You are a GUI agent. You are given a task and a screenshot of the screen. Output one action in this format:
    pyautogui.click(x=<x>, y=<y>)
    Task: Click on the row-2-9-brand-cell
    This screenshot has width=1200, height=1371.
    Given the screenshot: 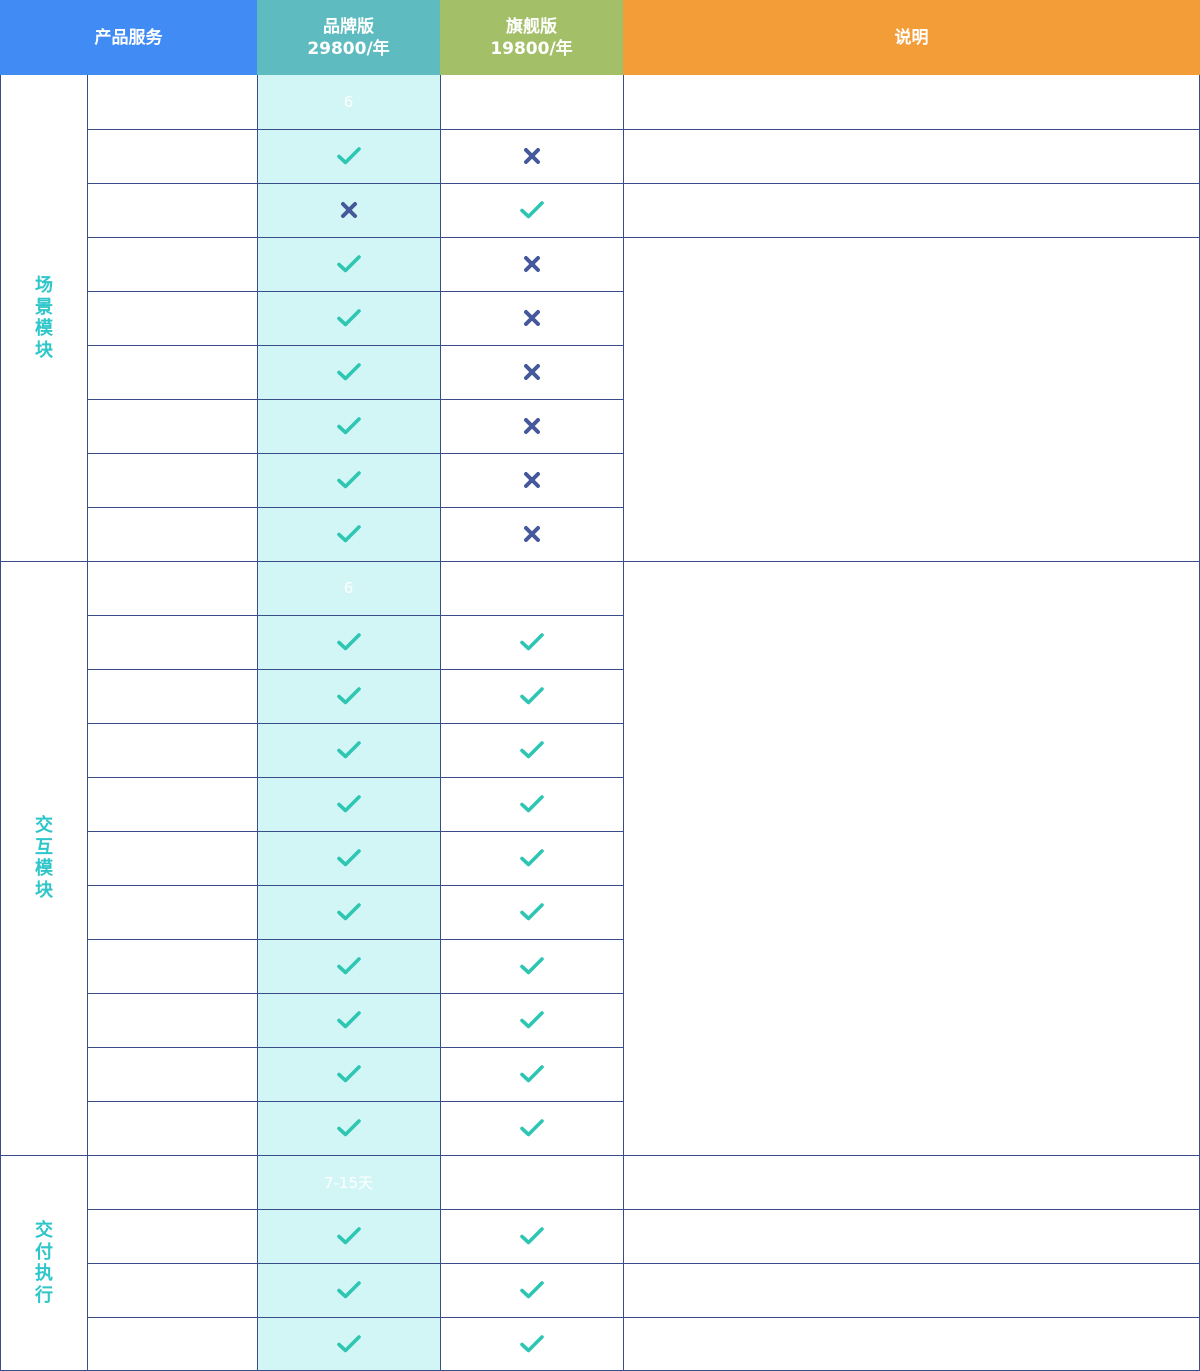 What is the action you would take?
    pyautogui.click(x=348, y=1020)
    